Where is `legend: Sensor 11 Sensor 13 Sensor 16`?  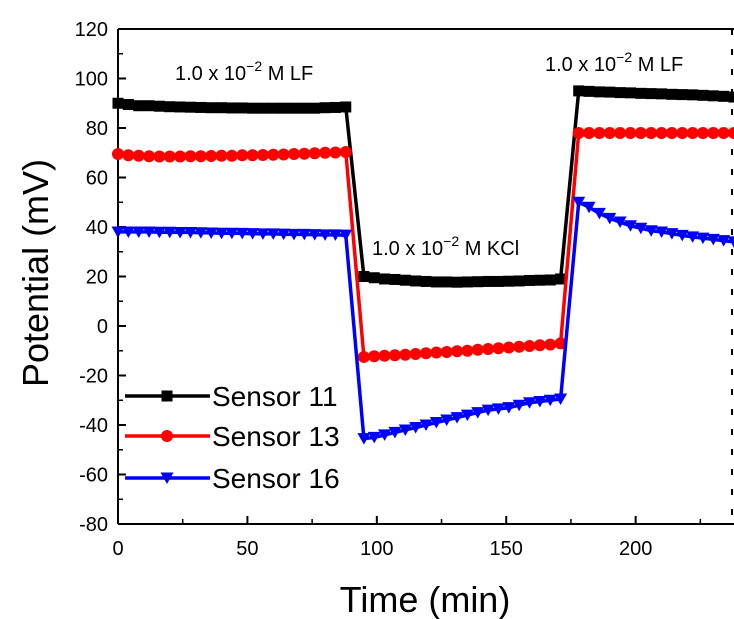 legend: Sensor 11 Sensor 13 Sensor 16 is located at coordinates (232, 437).